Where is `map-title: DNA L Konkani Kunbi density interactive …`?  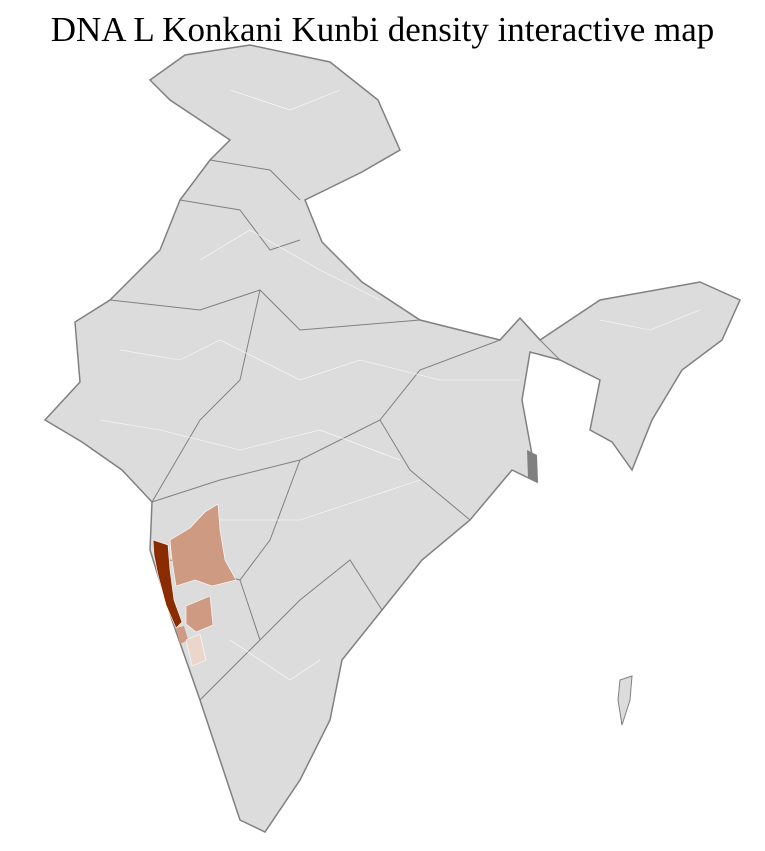
map-title: DNA L Konkani Kunbi density interactive … is located at coordinates (382, 29).